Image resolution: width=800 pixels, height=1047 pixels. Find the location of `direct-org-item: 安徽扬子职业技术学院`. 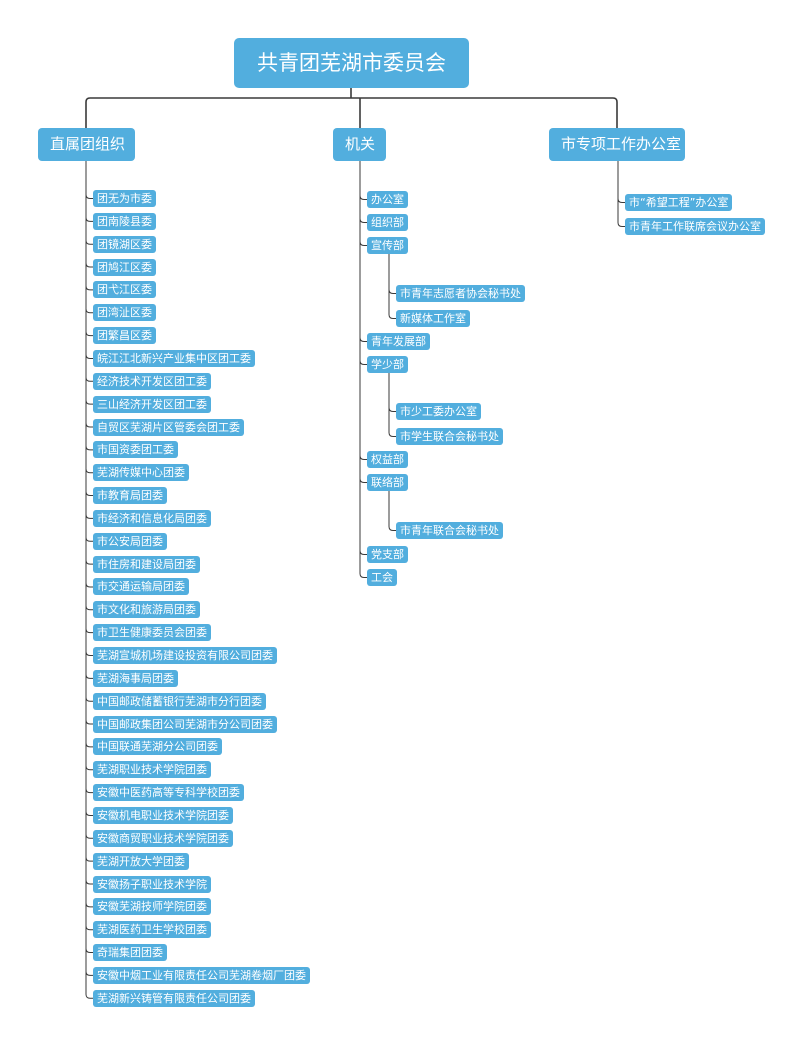

direct-org-item: 安徽扬子职业技术学院 is located at coordinates (152, 884).